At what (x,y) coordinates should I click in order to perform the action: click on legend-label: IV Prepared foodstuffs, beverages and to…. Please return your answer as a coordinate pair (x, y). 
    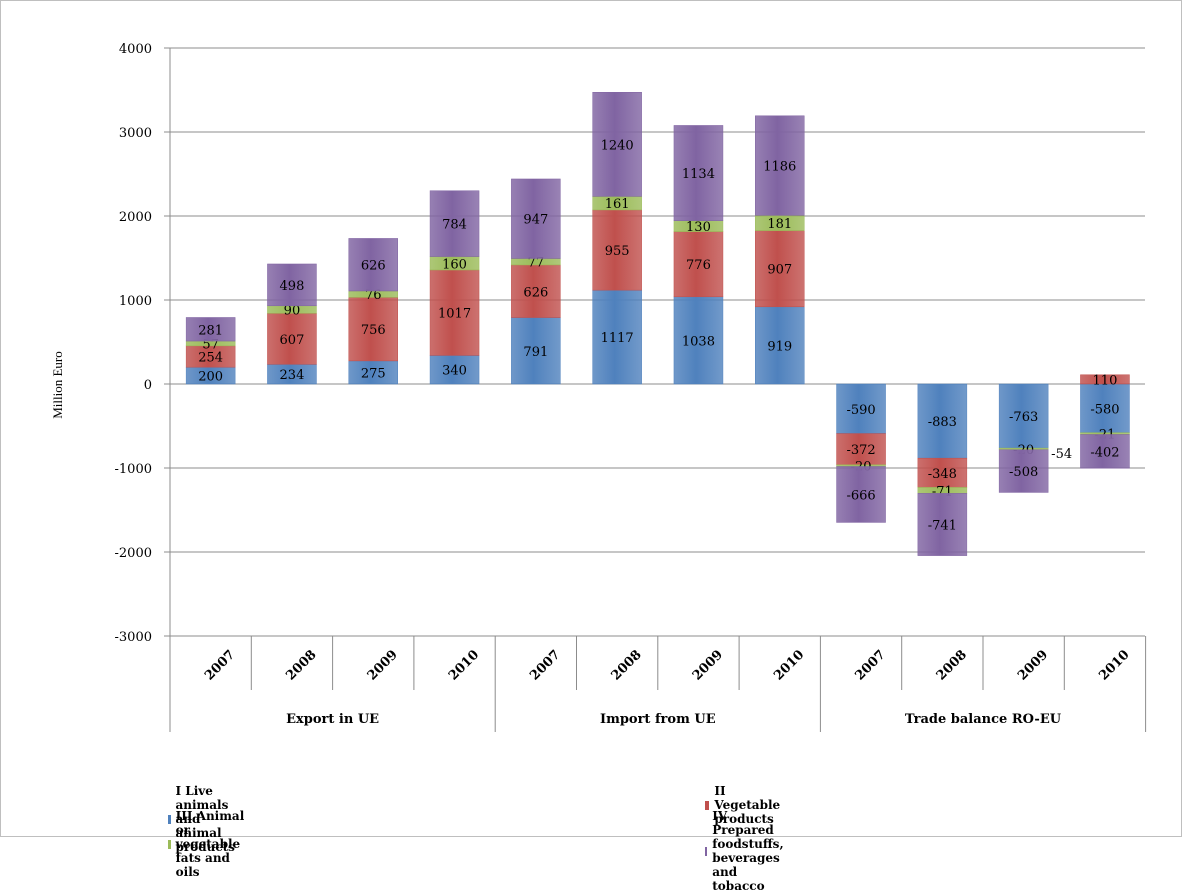
    Looking at the image, I should click on (748, 851).